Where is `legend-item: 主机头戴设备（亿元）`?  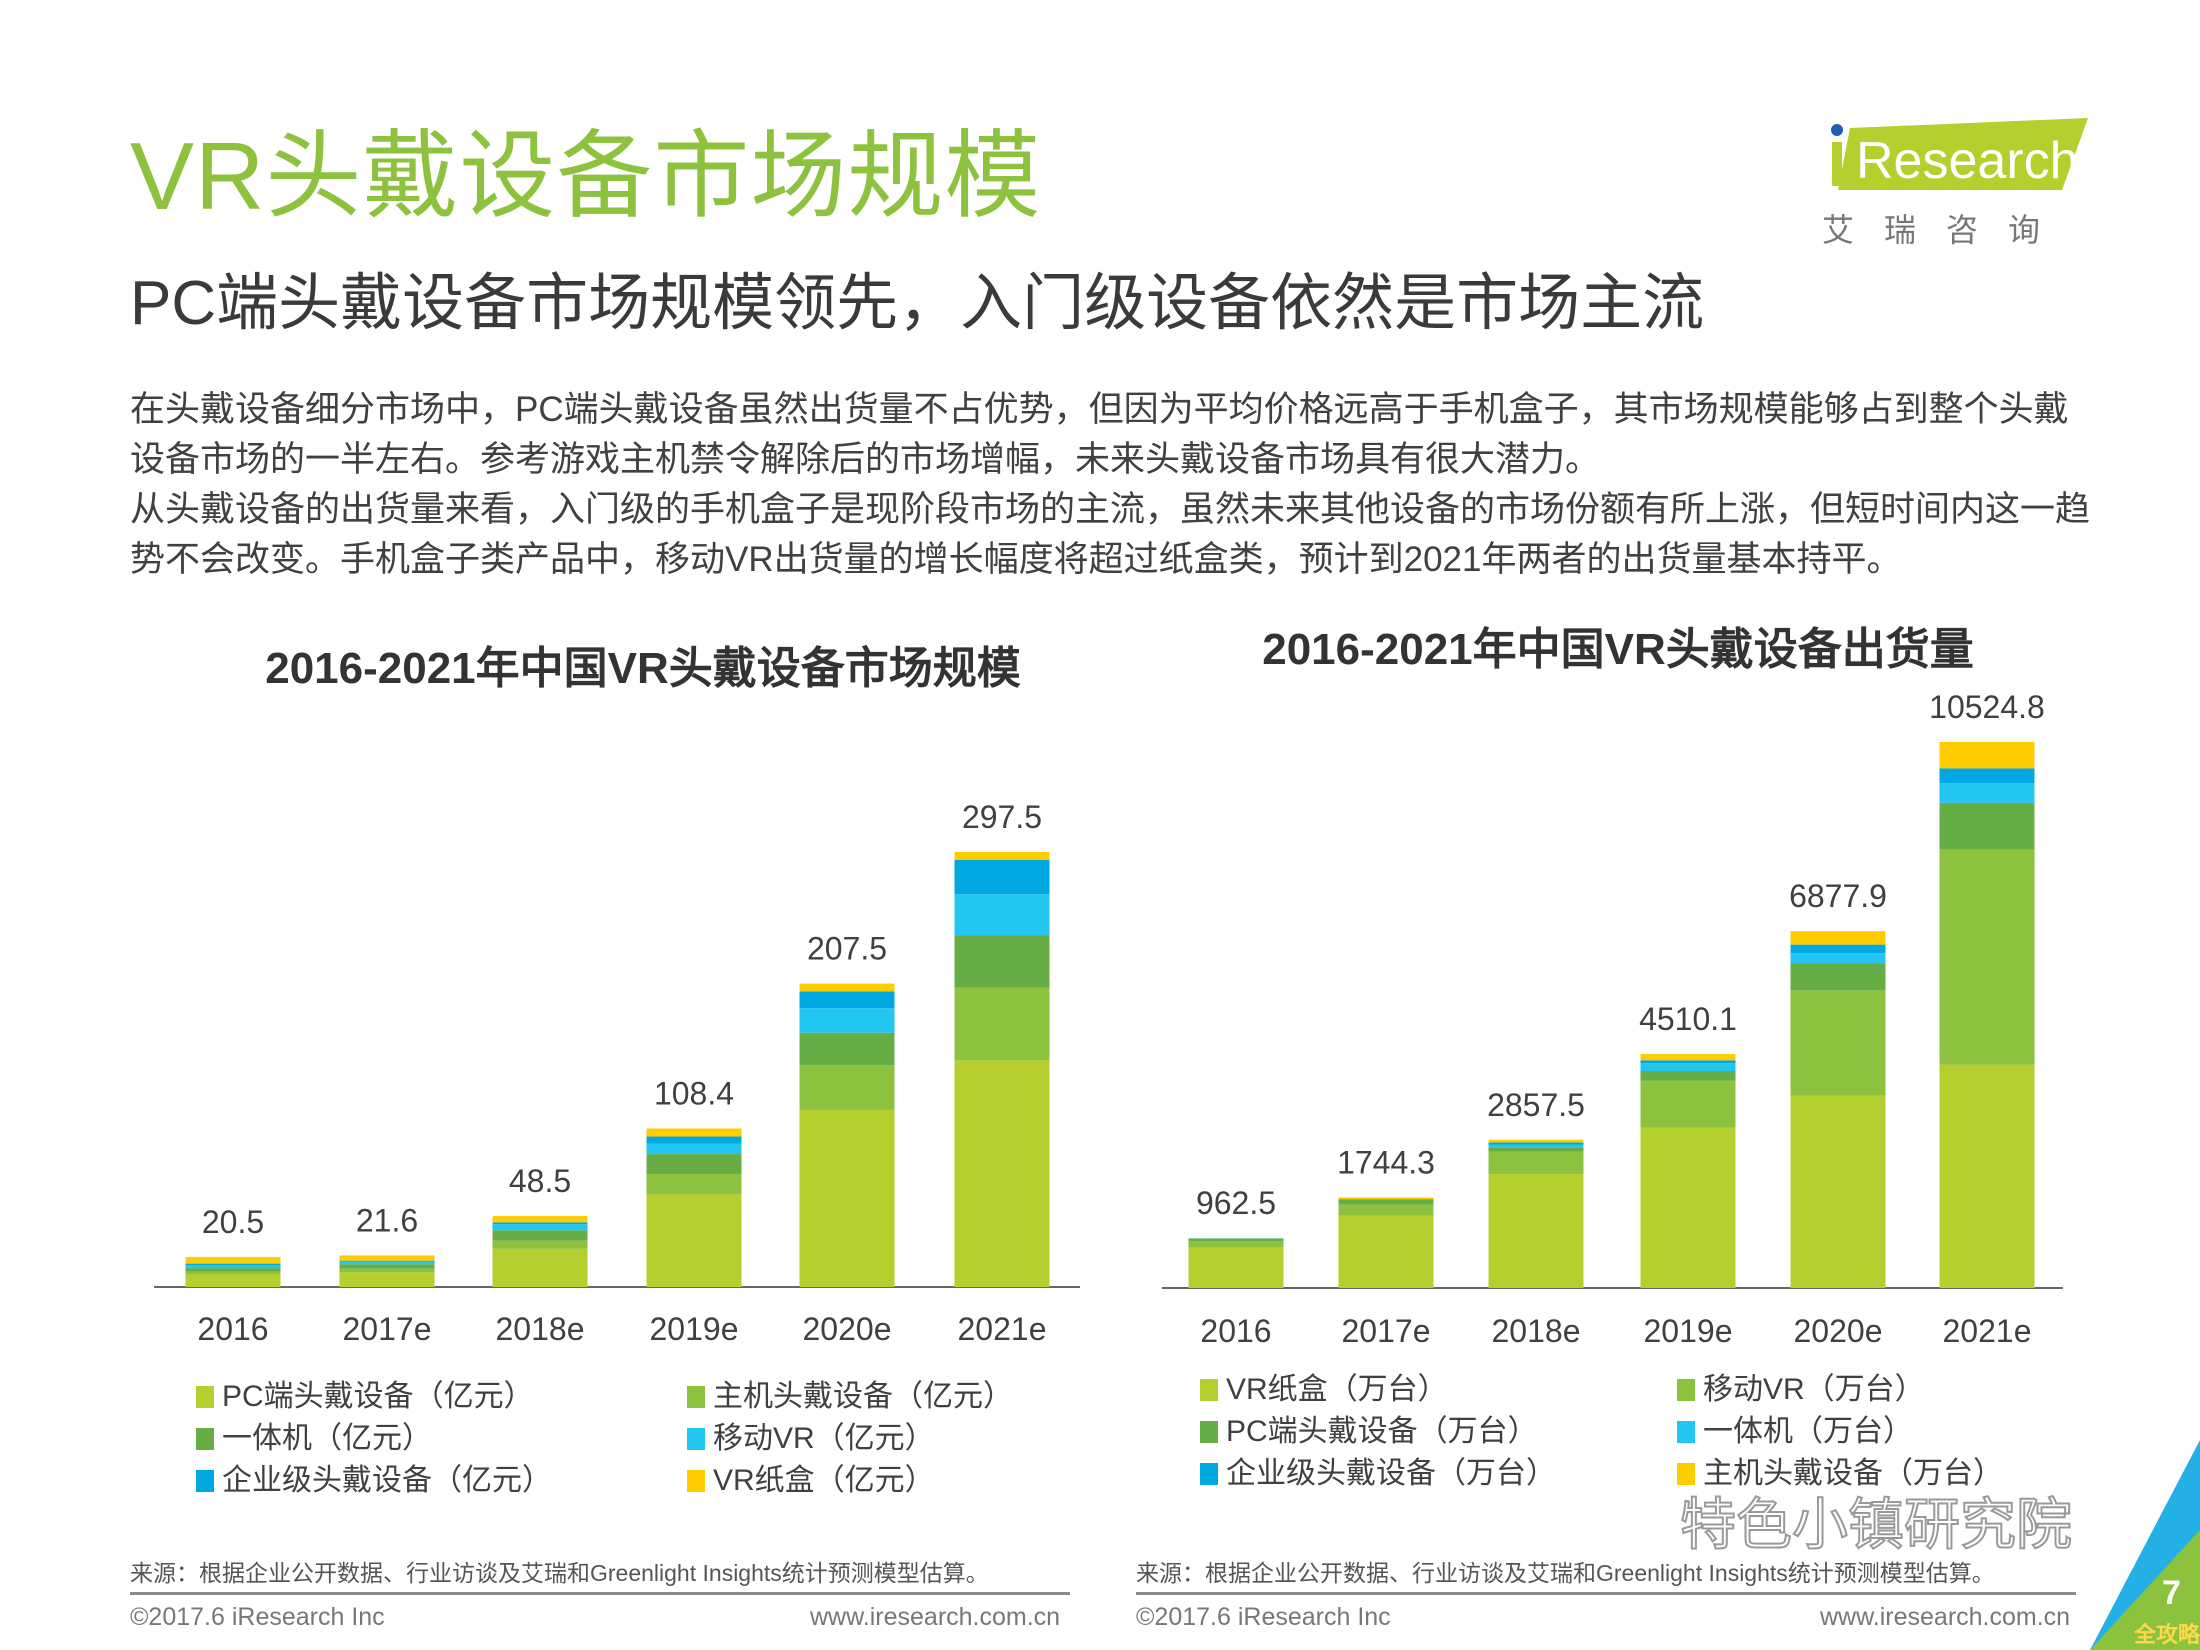
legend-item: 主机头戴设备（亿元） is located at coordinates (850, 1397).